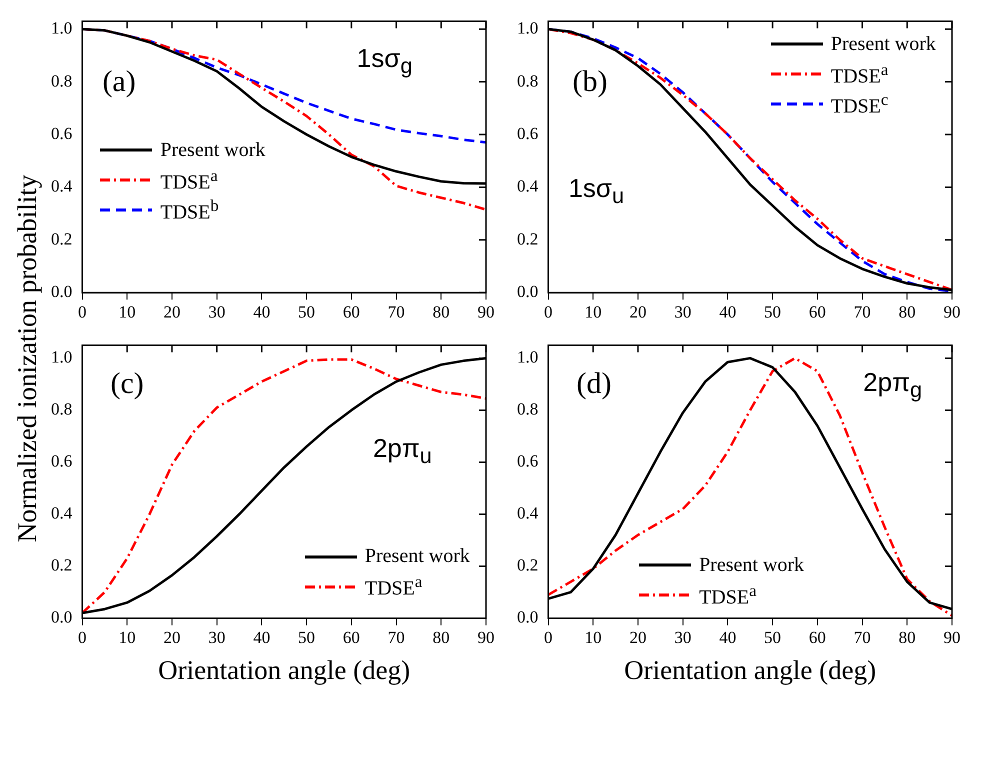 The height and width of the screenshot is (770, 998). I want to click on annotation: (a), so click(119, 81).